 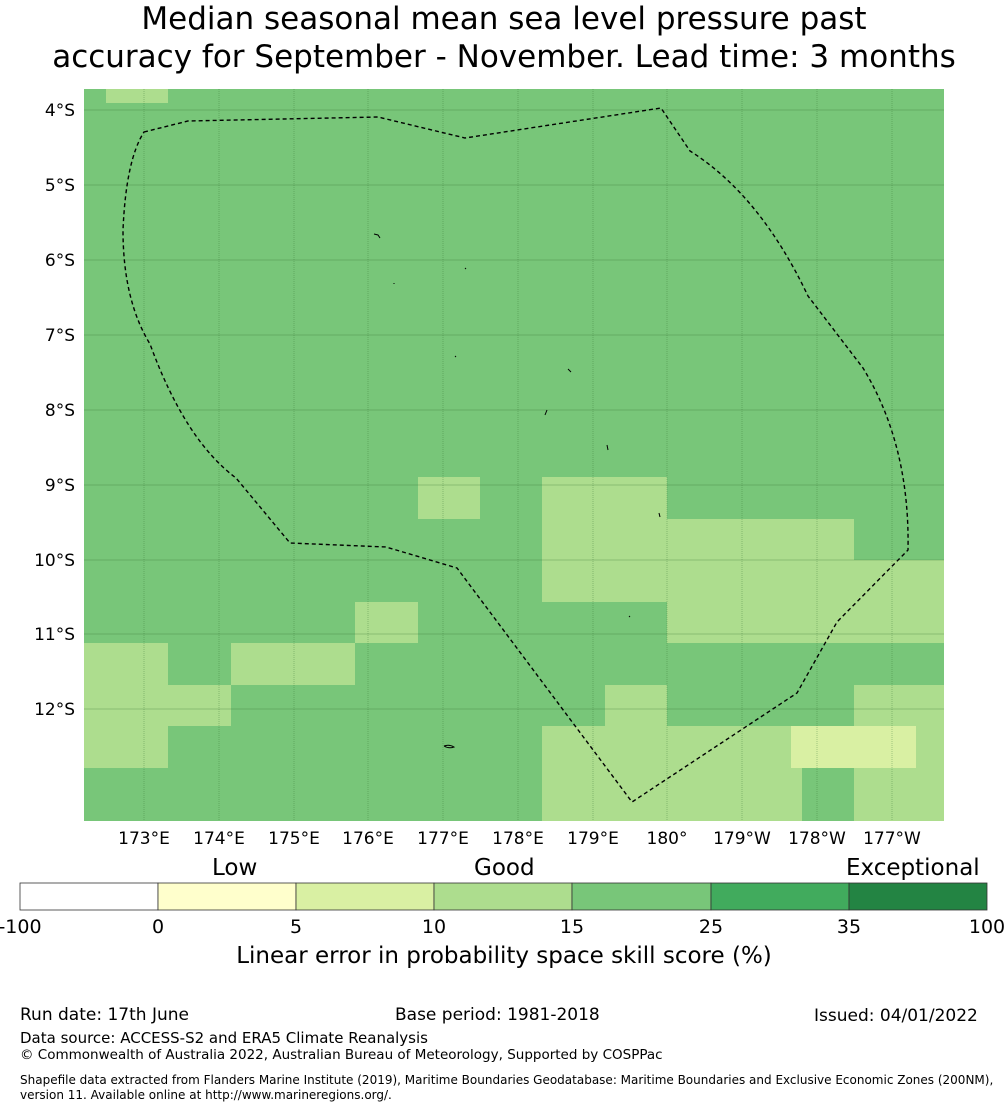 I want to click on colorbar, so click(x=503, y=896).